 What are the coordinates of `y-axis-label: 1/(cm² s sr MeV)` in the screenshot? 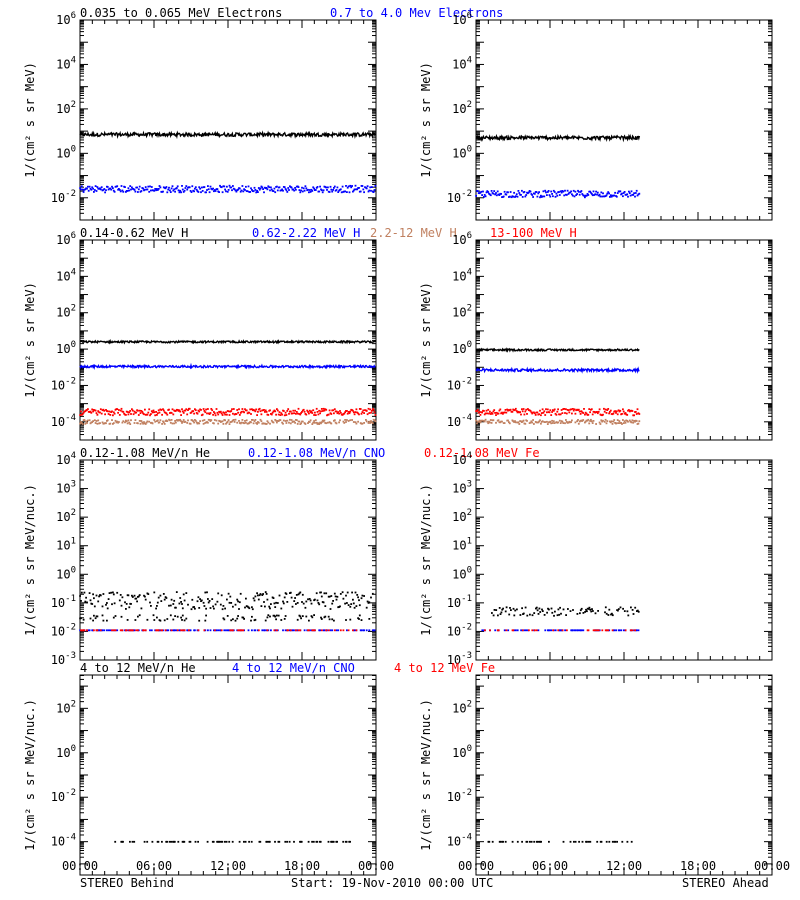 It's located at (426, 340).